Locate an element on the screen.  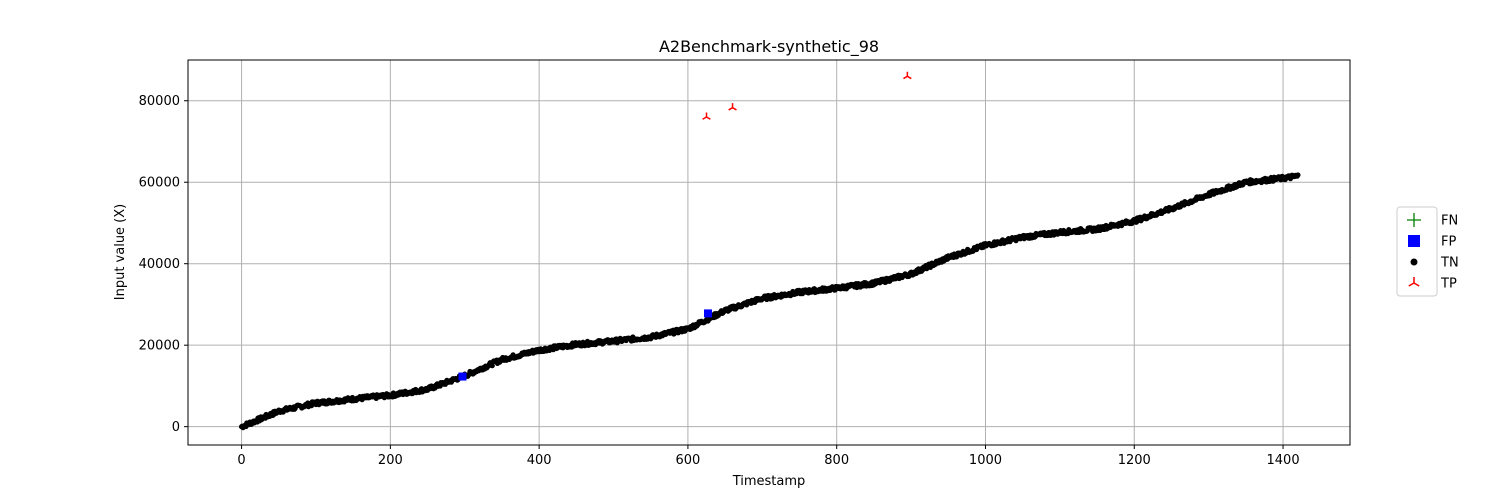
legend-label: FP is located at coordinates (1448, 242).